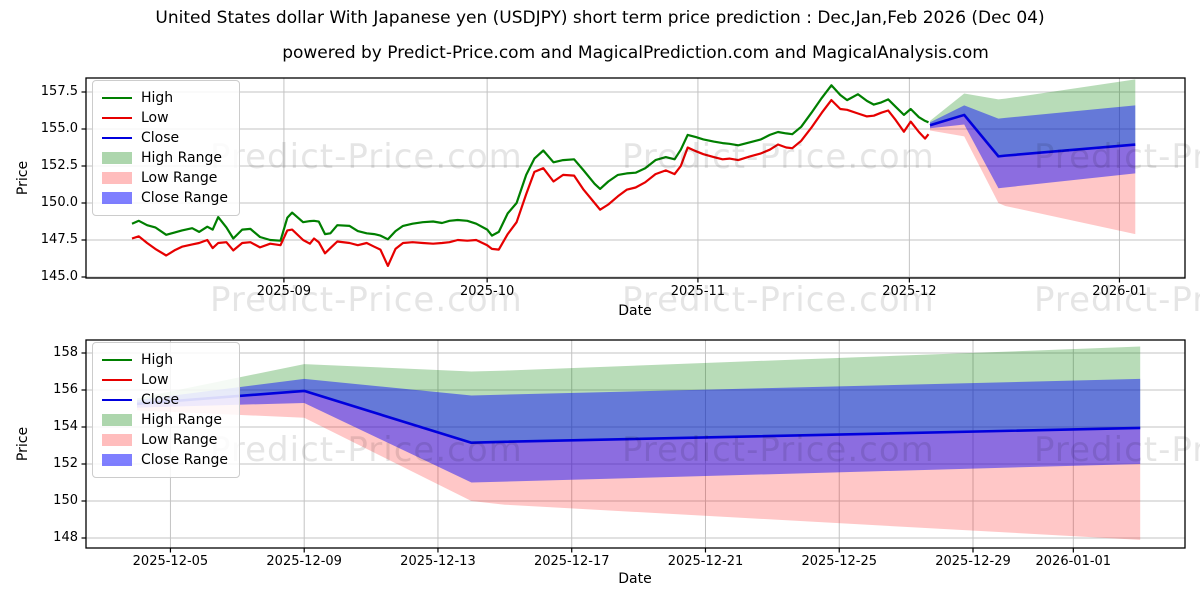 Image resolution: width=1200 pixels, height=600 pixels. What do you see at coordinates (23, 178) in the screenshot?
I see `top-chart-y-axis-label: Price` at bounding box center [23, 178].